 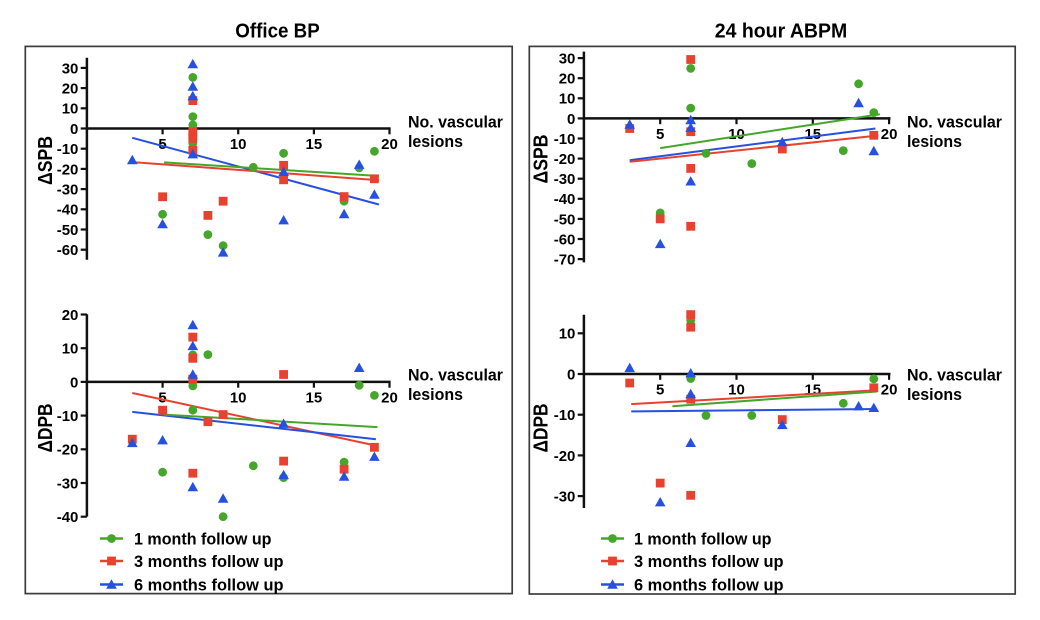 What do you see at coordinates (277, 31) in the screenshot?
I see `svg-text: Office BP` at bounding box center [277, 31].